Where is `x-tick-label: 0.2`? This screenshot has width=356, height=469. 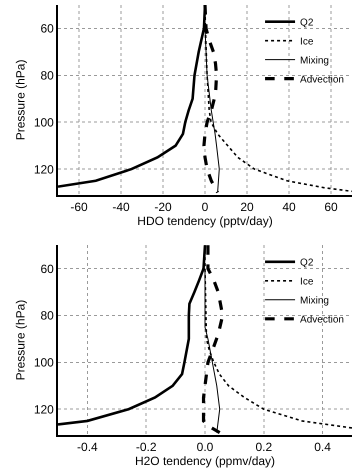 x-tick-label: 0.2 is located at coordinates (263, 447).